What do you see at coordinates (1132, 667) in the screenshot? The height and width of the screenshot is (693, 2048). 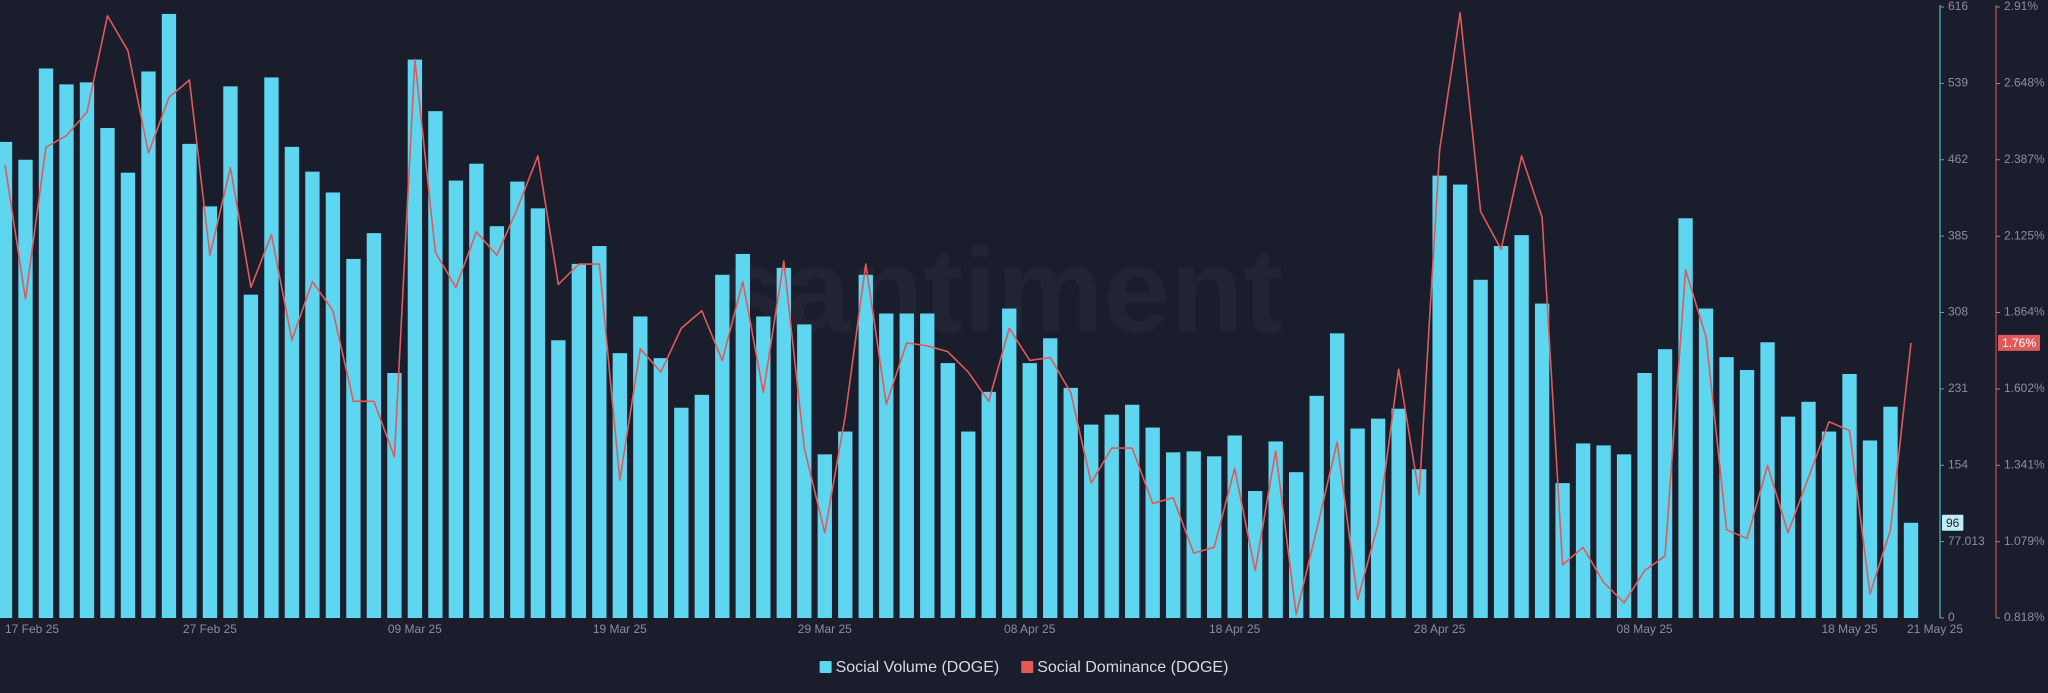 I see `legend-label: Social Dominance (DOGE)` at bounding box center [1132, 667].